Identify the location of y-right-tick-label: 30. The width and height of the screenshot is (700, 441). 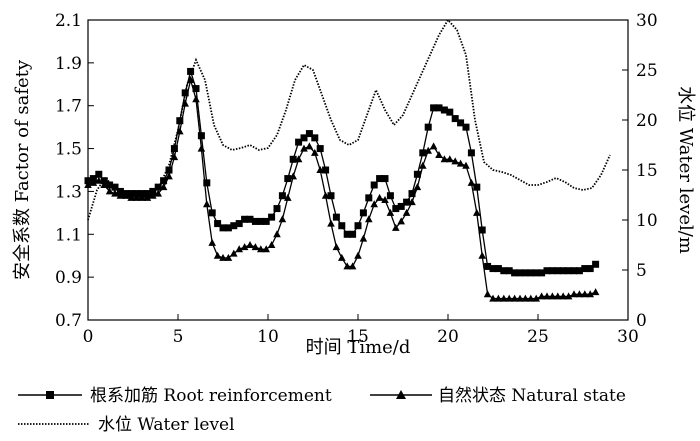
(647, 21).